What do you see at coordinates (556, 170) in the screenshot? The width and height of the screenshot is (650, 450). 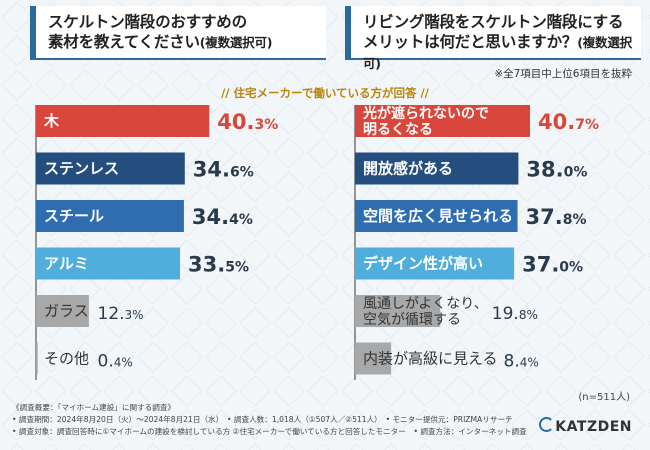 I see `value-label: 38.0%` at bounding box center [556, 170].